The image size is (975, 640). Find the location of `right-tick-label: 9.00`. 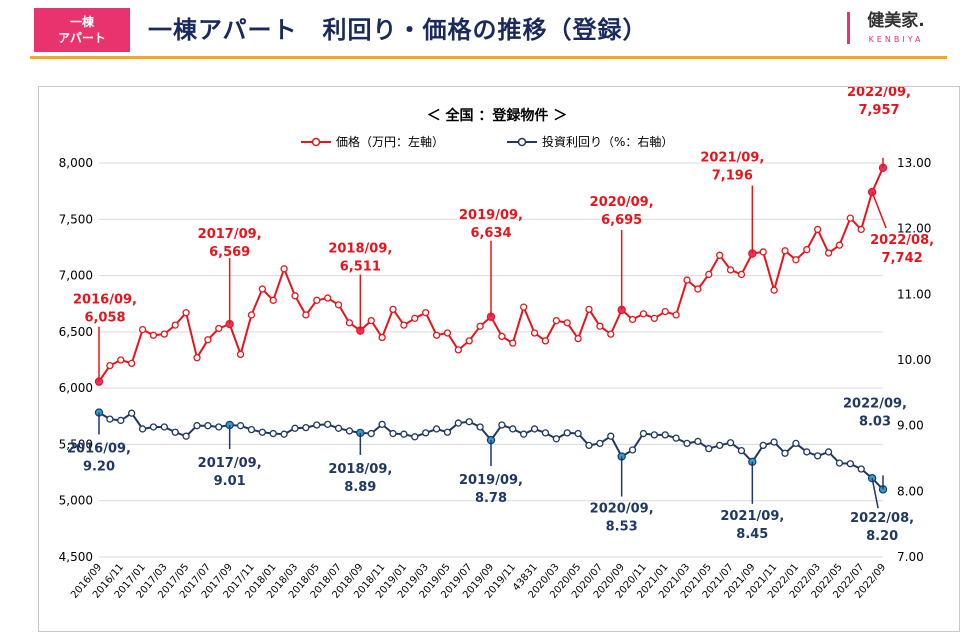

right-tick-label: 9.00 is located at coordinates (910, 426).